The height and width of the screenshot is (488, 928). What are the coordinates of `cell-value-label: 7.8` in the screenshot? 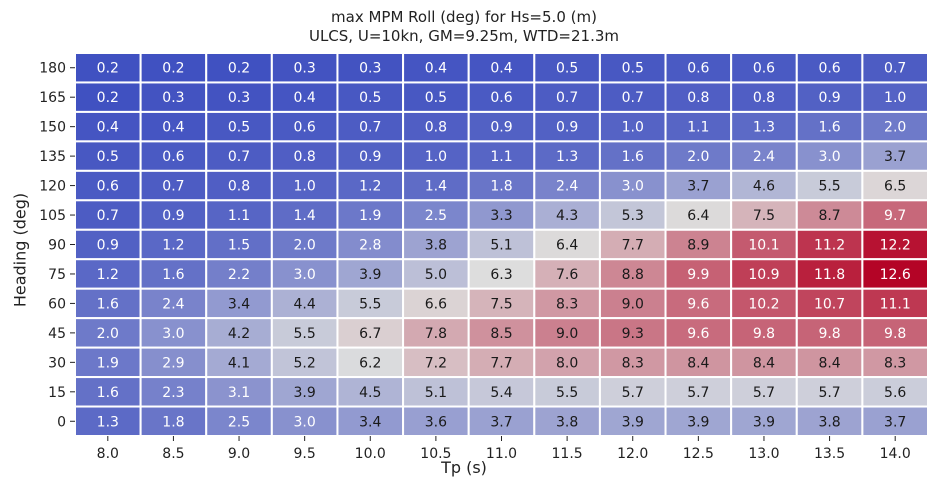 It's located at (436, 334).